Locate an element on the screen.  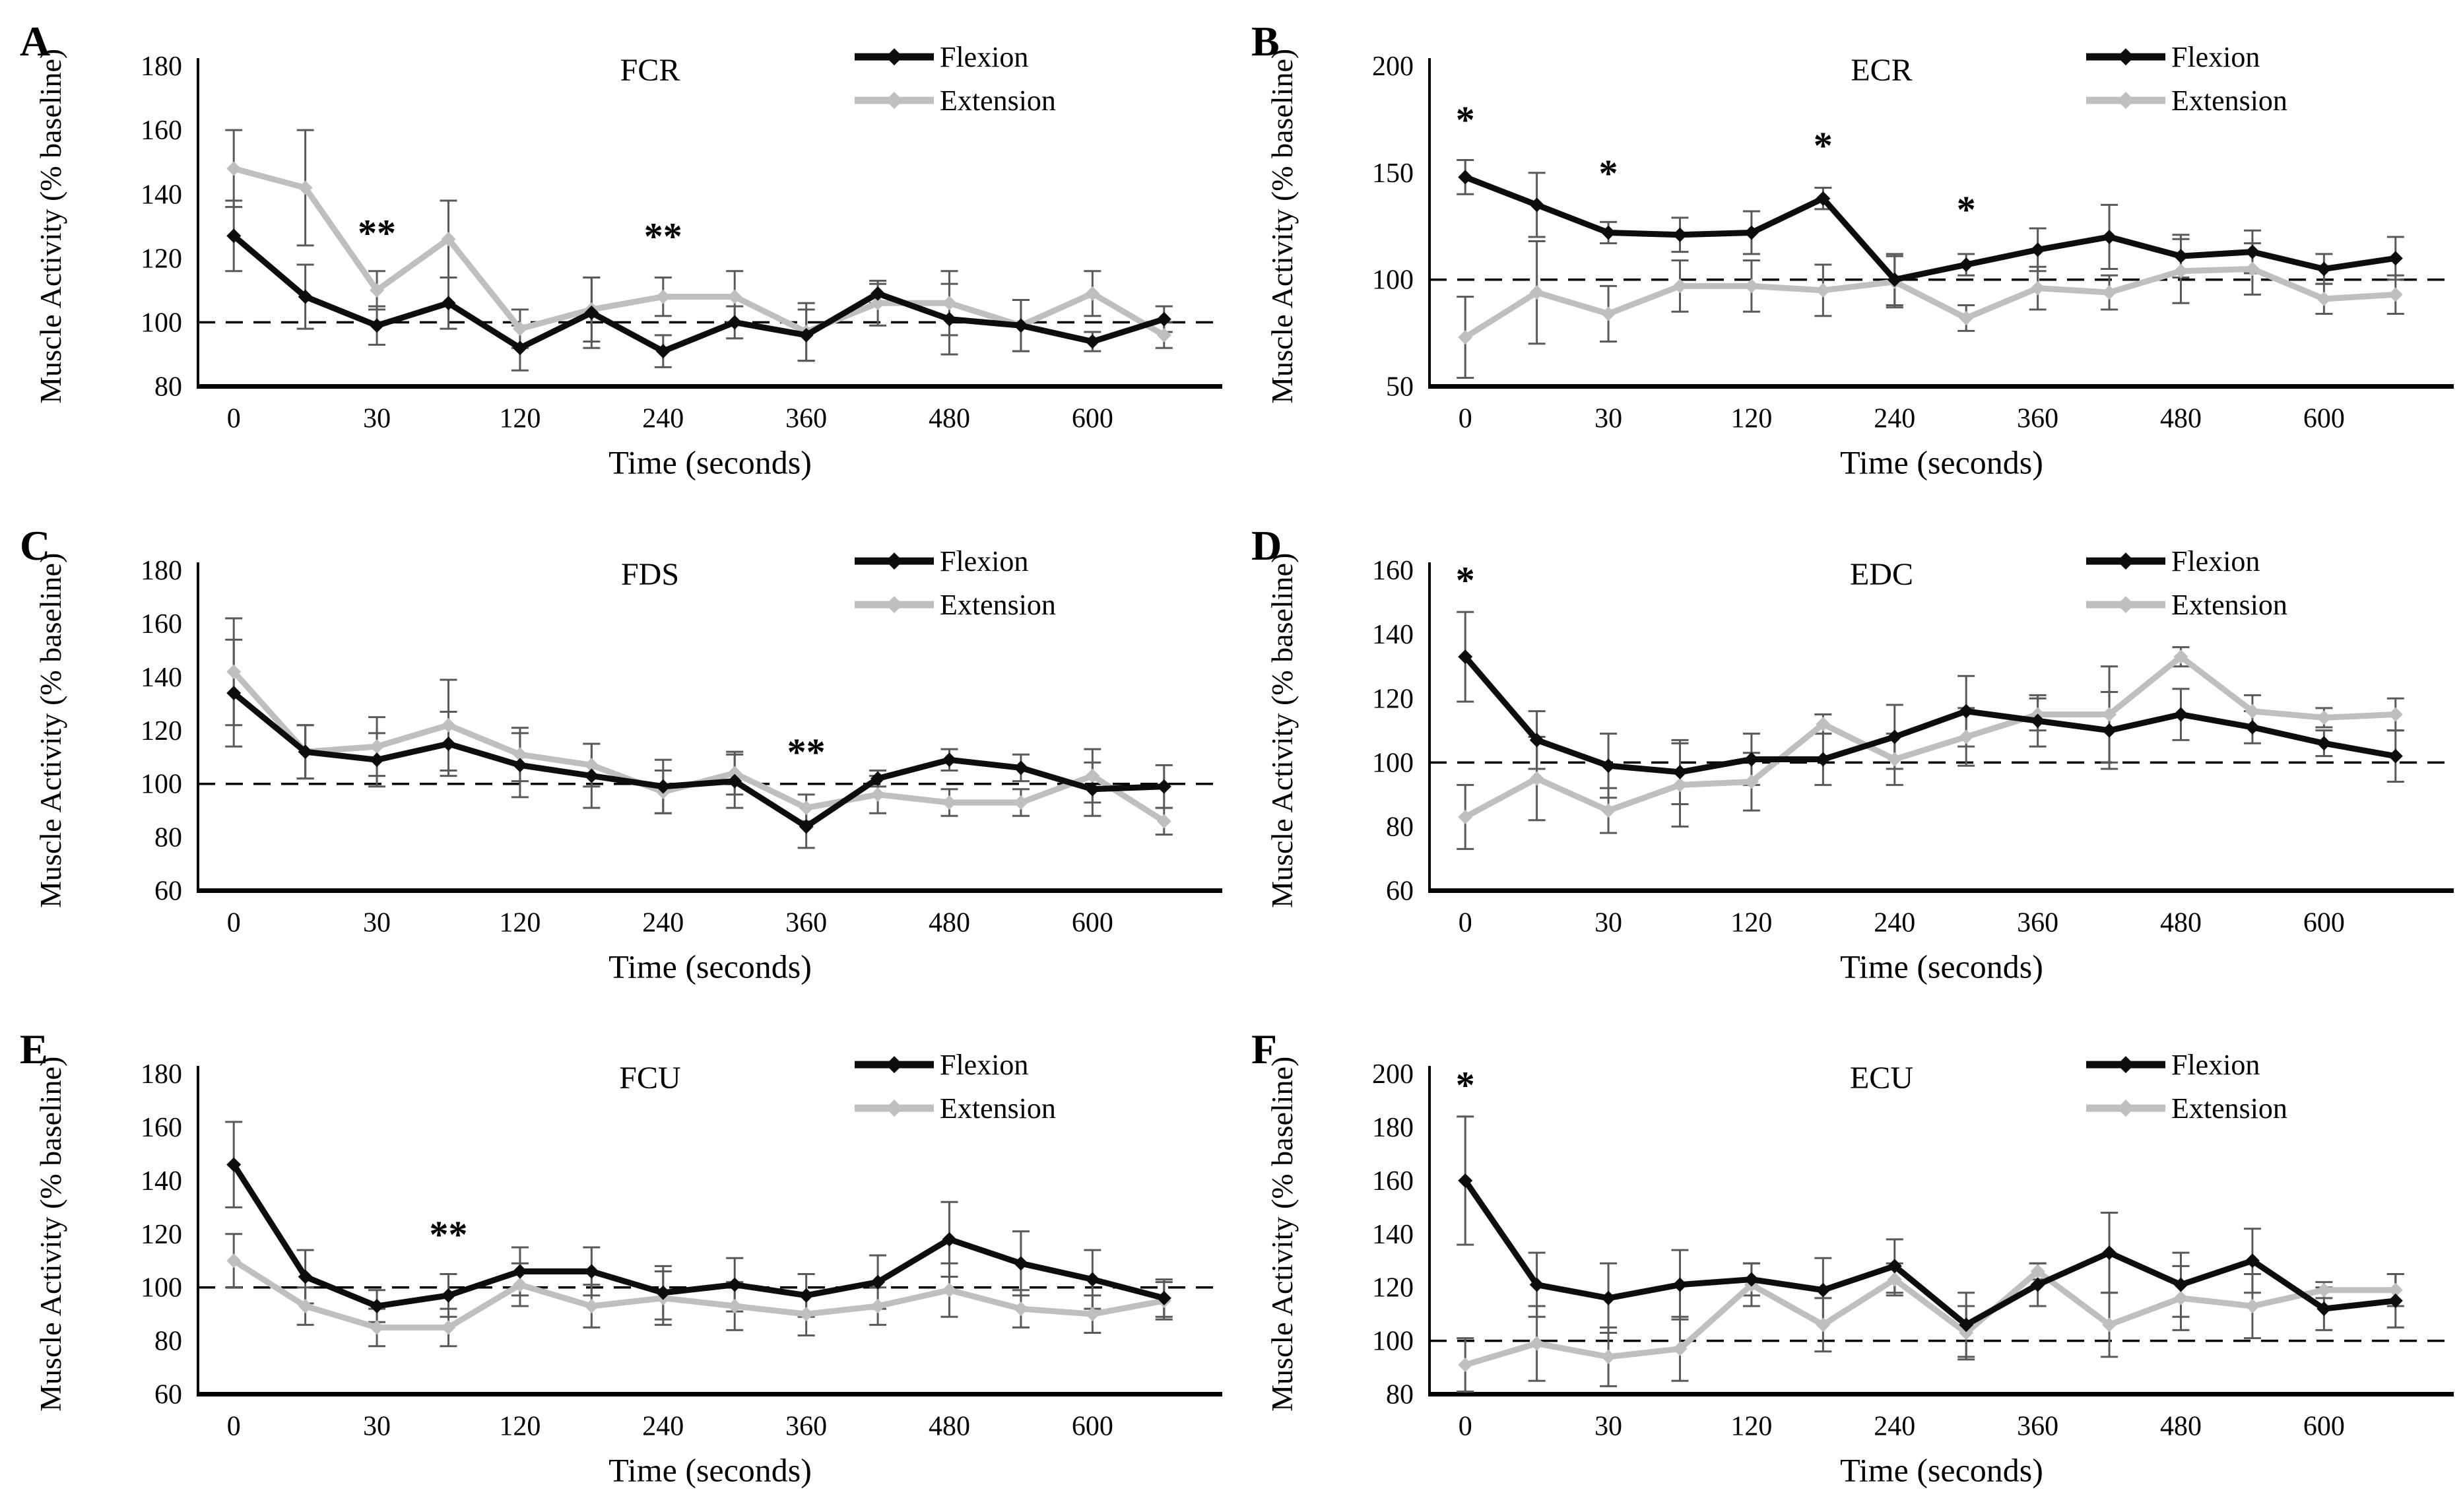
y-tick-label: 180 is located at coordinates (1393, 1128).